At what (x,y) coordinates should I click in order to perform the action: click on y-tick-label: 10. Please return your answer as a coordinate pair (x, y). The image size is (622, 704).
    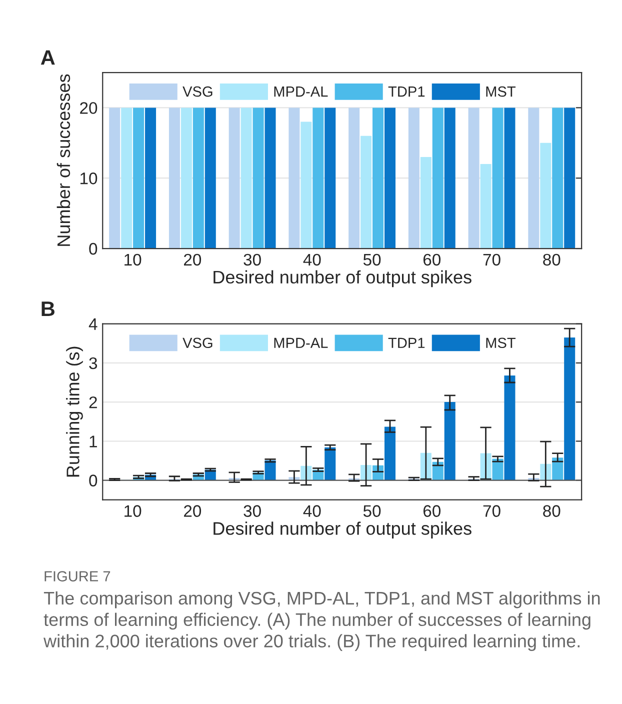
    Looking at the image, I should click on (89, 178).